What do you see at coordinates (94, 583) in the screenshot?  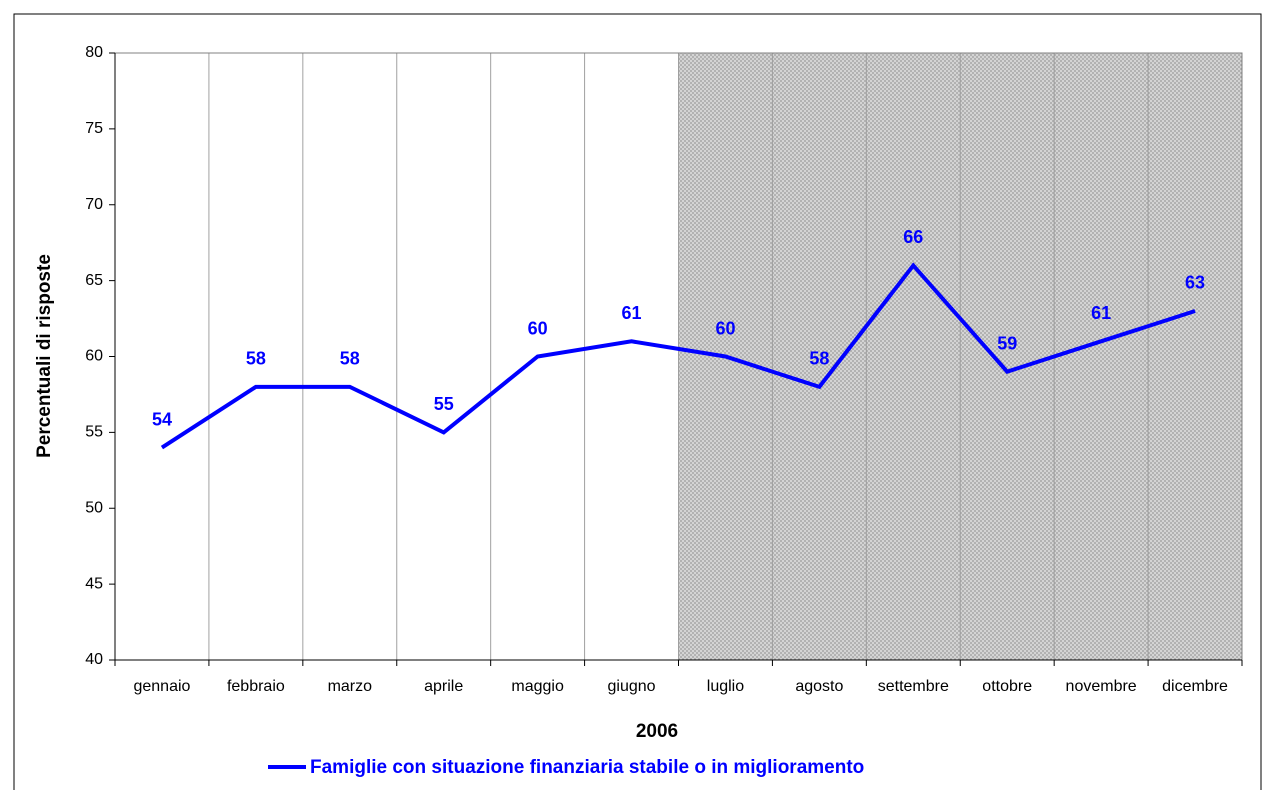 I see `y-tick-label: 45` at bounding box center [94, 583].